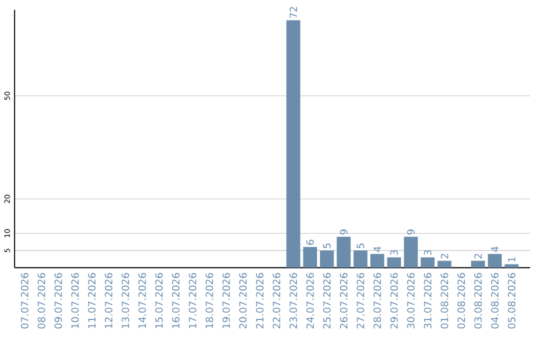  Describe the element at coordinates (92, 300) in the screenshot. I see `x-tick-label: 11.07.2026` at that location.